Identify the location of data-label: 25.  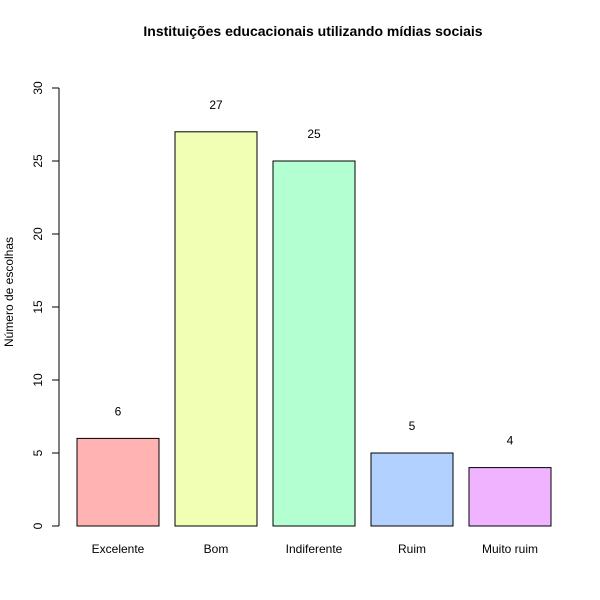
(314, 134).